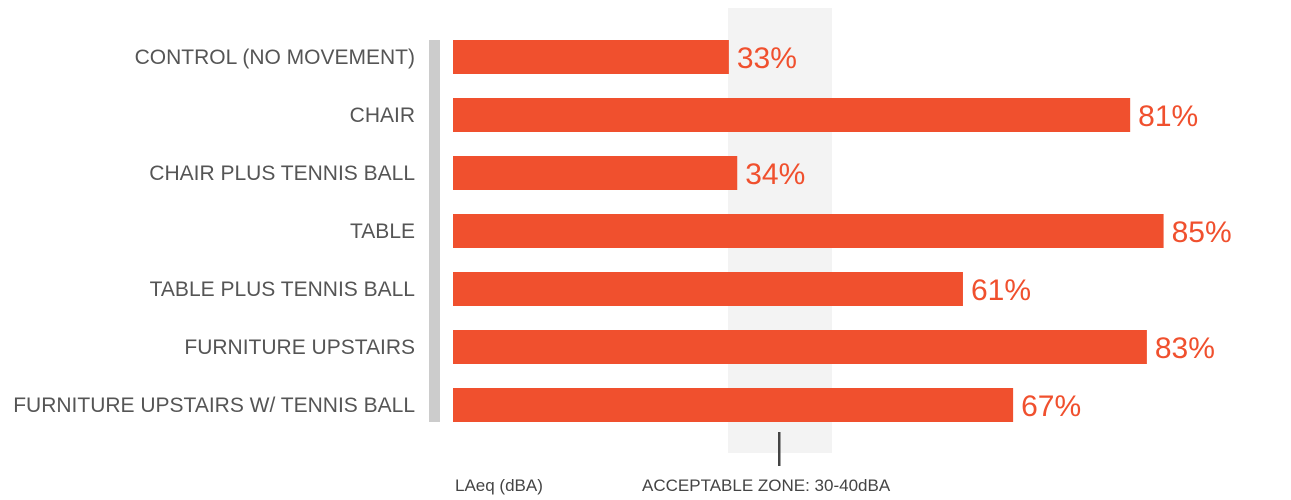 This screenshot has width=1291, height=500. What do you see at coordinates (1168, 116) in the screenshot?
I see `value-label: 81%` at bounding box center [1168, 116].